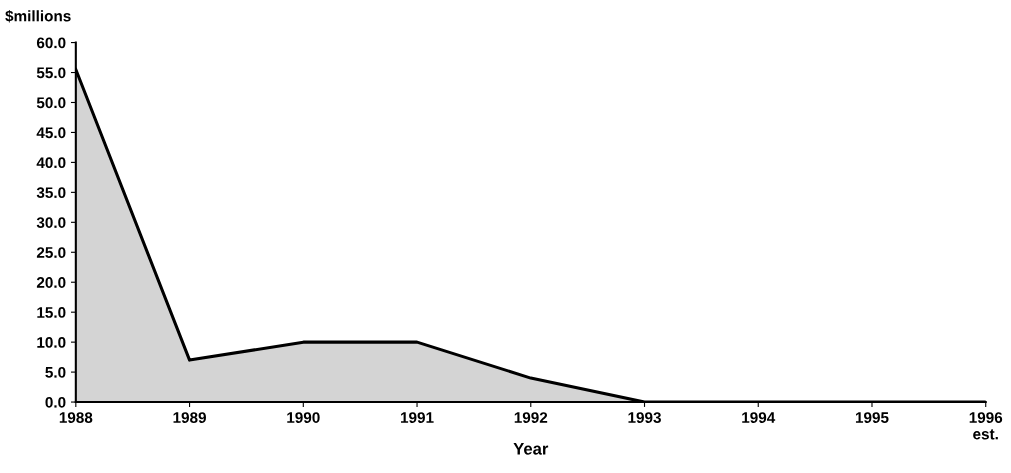 Image resolution: width=1011 pixels, height=473 pixels. What do you see at coordinates (51, 73) in the screenshot?
I see `y-tick-label: 55.0` at bounding box center [51, 73].